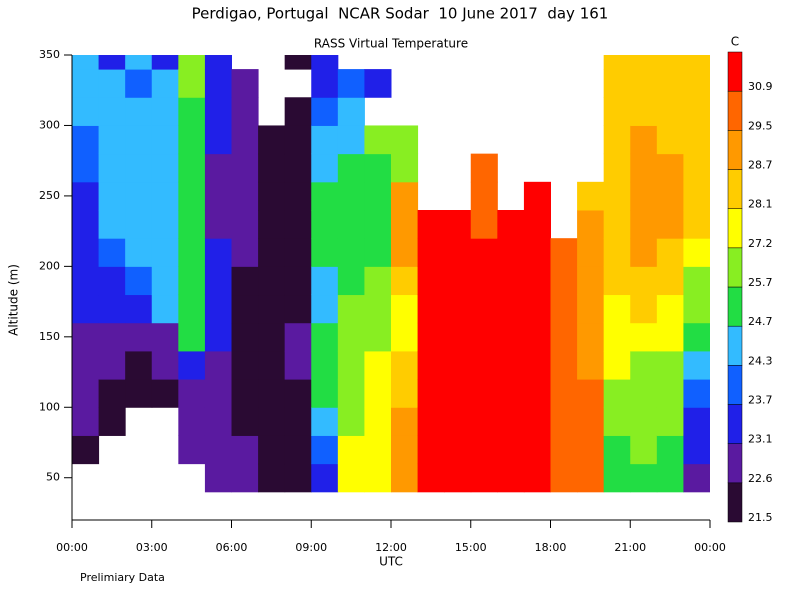  Describe the element at coordinates (760, 204) in the screenshot. I see `colorbar-label: 28.1` at that location.